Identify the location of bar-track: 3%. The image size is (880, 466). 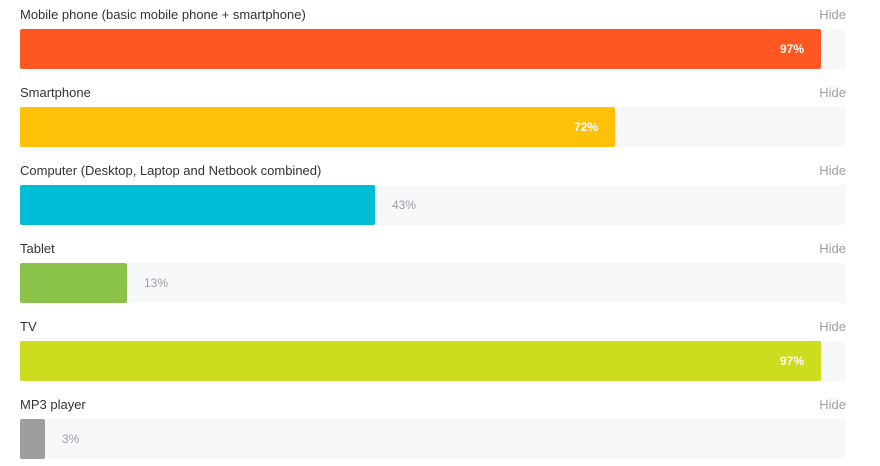
(433, 439).